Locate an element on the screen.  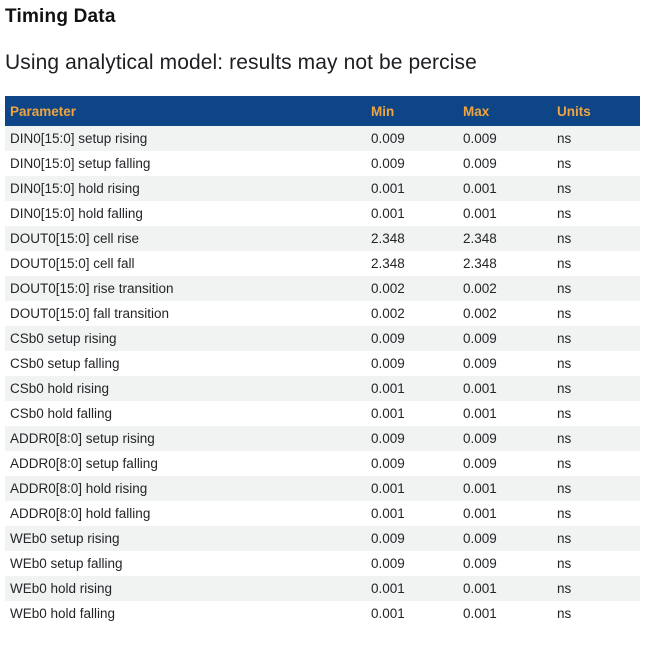
table-row: ADDR0[8:0] setup rising 0.009 0.009 ns is located at coordinates (322, 438).